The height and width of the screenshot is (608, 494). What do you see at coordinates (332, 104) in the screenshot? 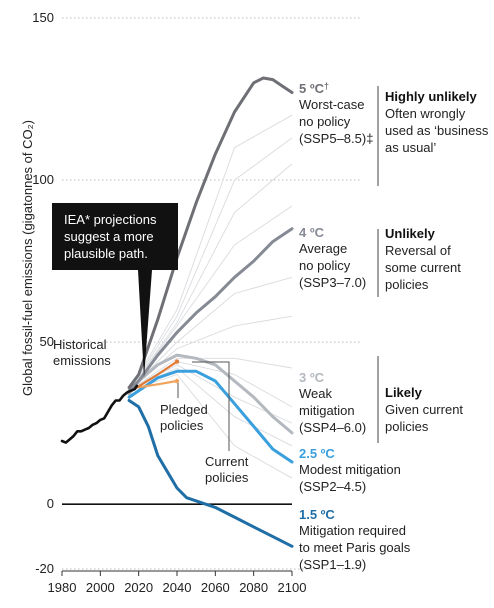
I see `scenario-description: Worst-case` at bounding box center [332, 104].